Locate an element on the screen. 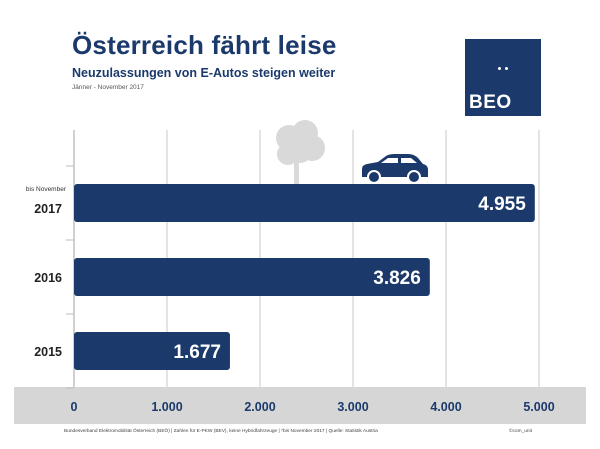 This screenshot has height=449, width=600. x-tick-label: 2.000 is located at coordinates (259, 407).